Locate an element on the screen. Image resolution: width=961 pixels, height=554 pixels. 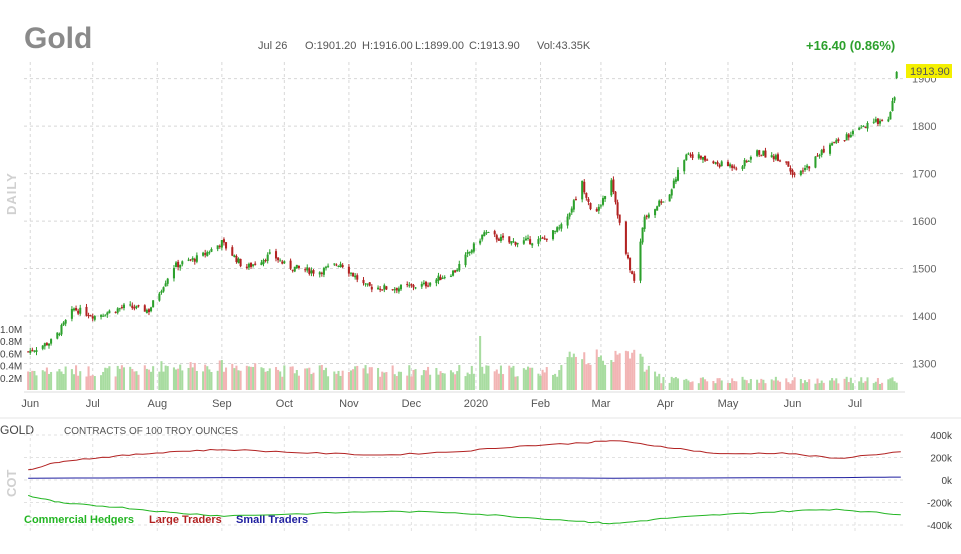
x-axis-tick: May is located at coordinates (728, 404).